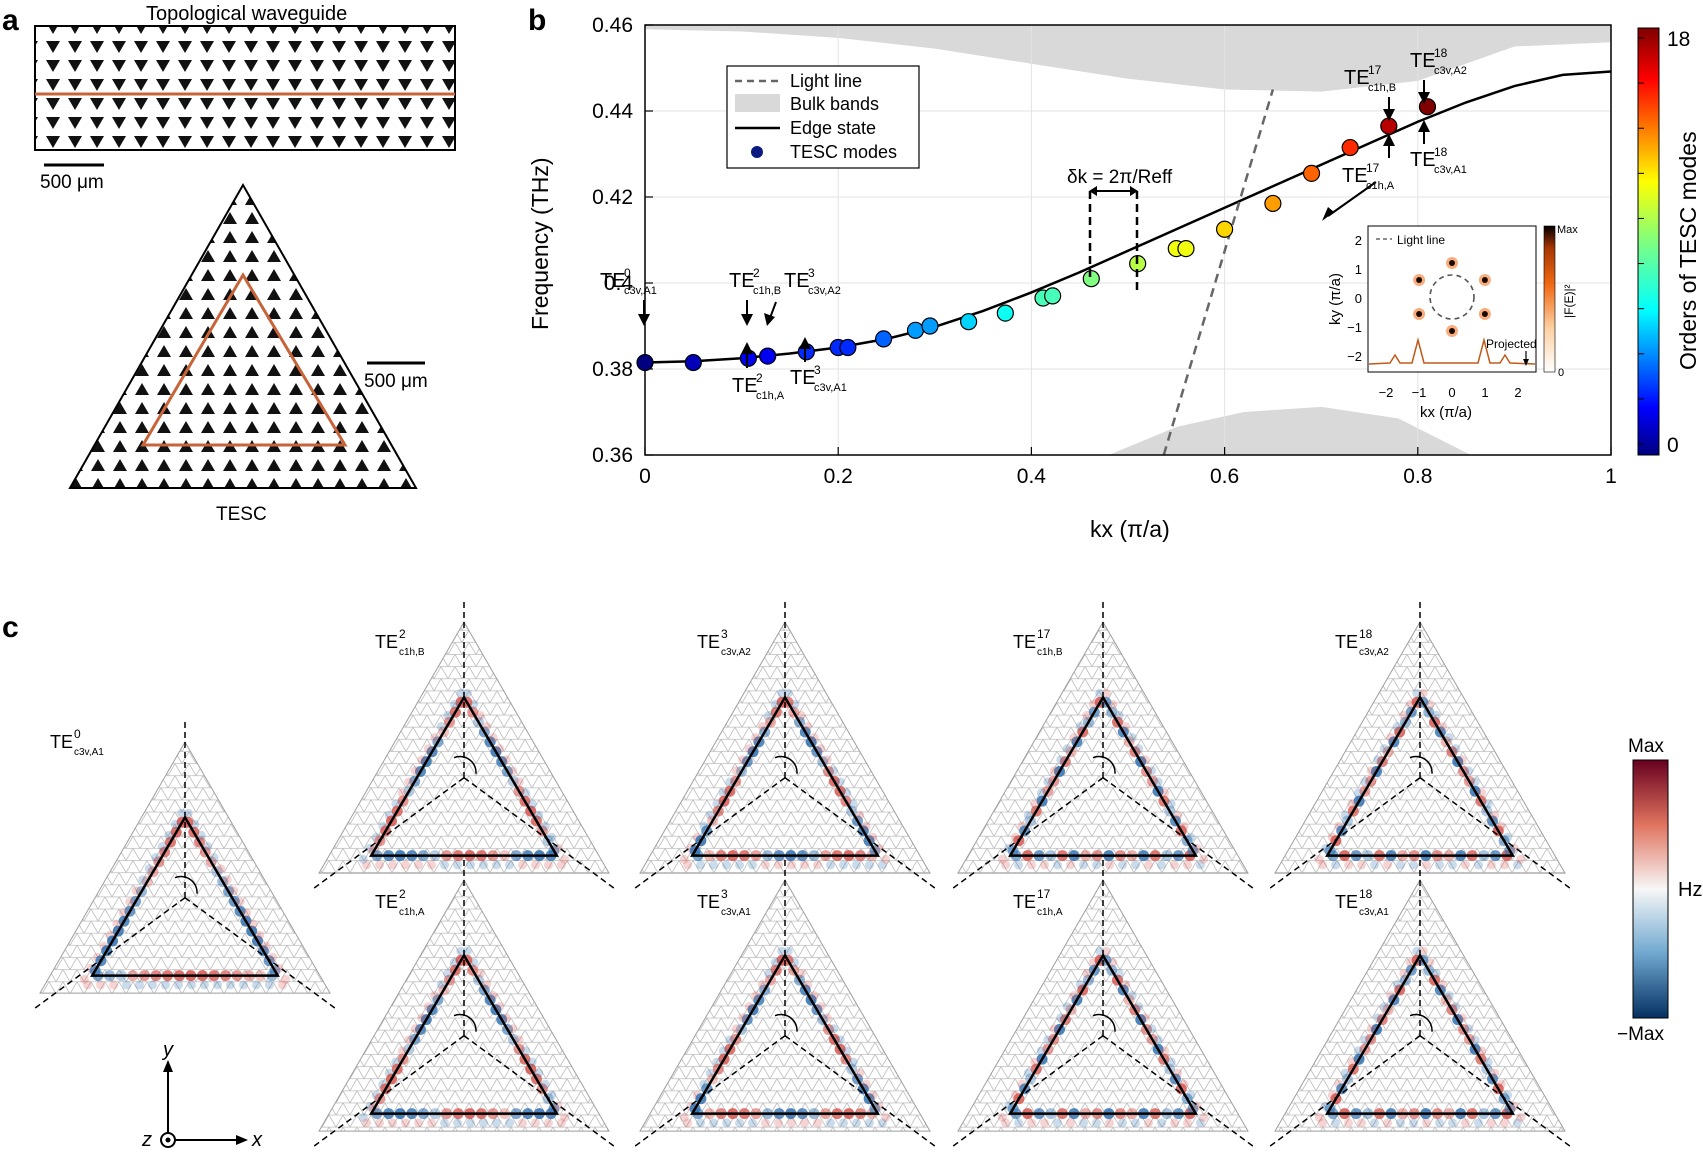 The image size is (1703, 1172). I want to click on inset-spot, so click(1484, 314).